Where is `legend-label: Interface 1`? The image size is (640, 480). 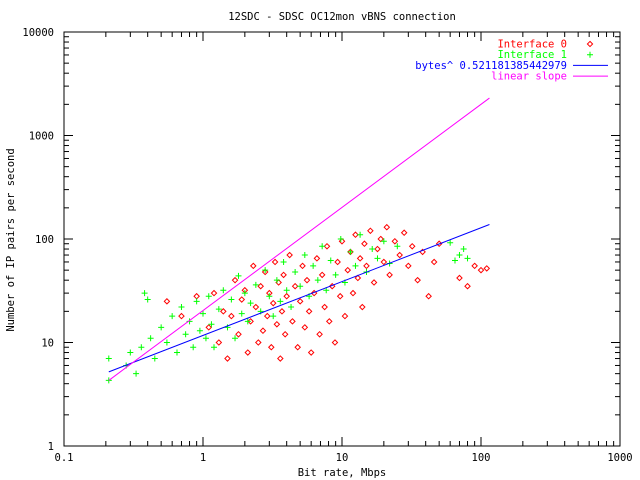 legend-label: Interface 1 is located at coordinates (532, 55).